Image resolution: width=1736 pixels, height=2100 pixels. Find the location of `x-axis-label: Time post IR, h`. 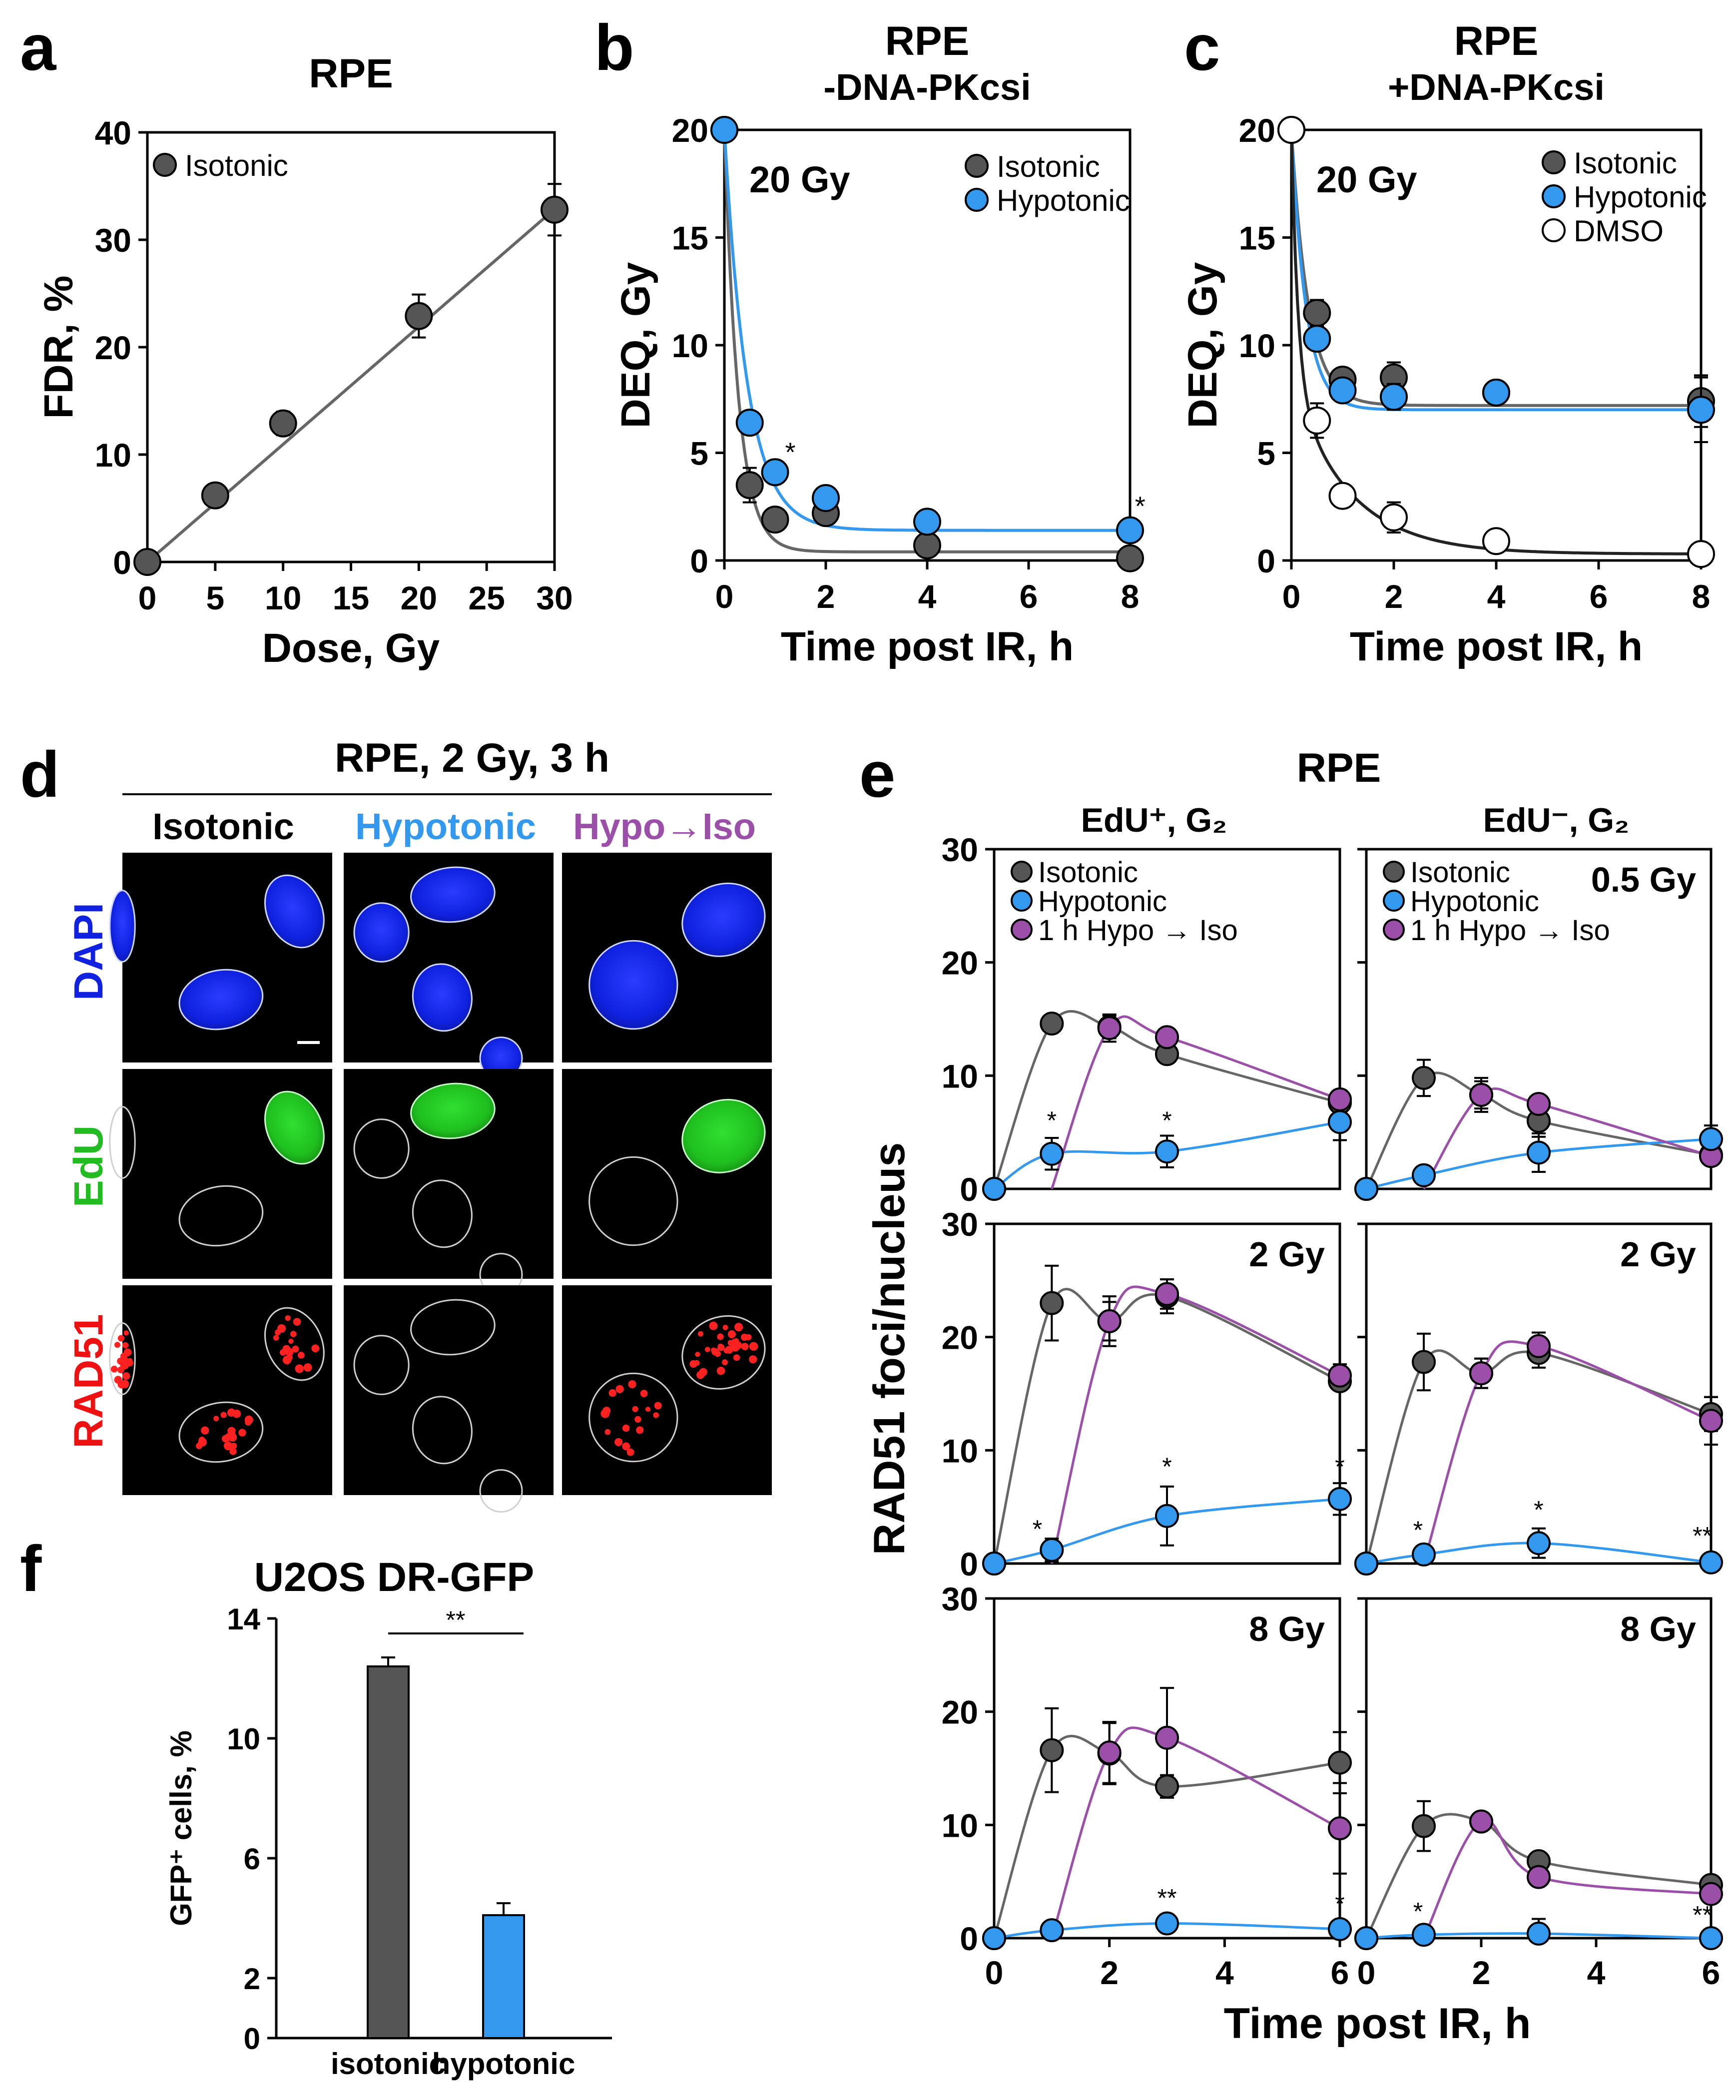

x-axis-label: Time post IR, h is located at coordinates (1496, 647).